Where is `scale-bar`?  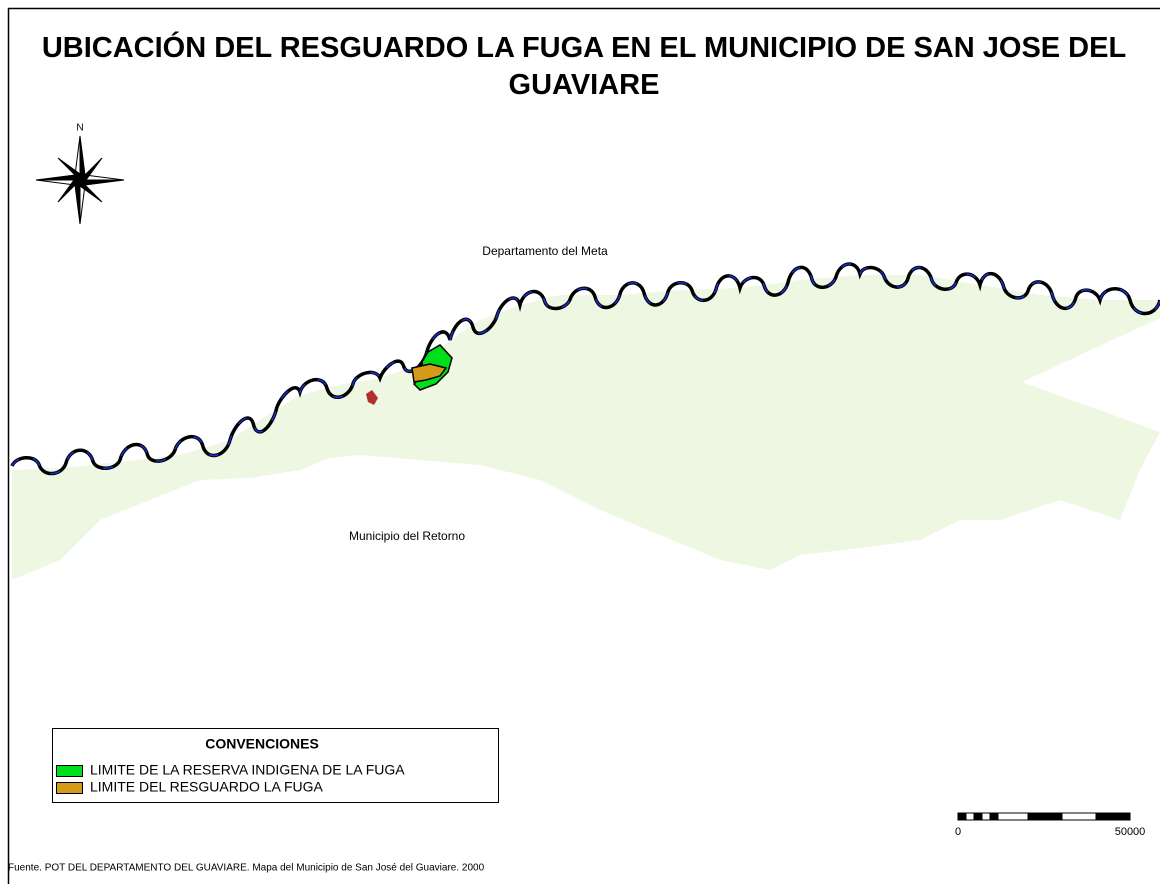 scale-bar is located at coordinates (1044, 816).